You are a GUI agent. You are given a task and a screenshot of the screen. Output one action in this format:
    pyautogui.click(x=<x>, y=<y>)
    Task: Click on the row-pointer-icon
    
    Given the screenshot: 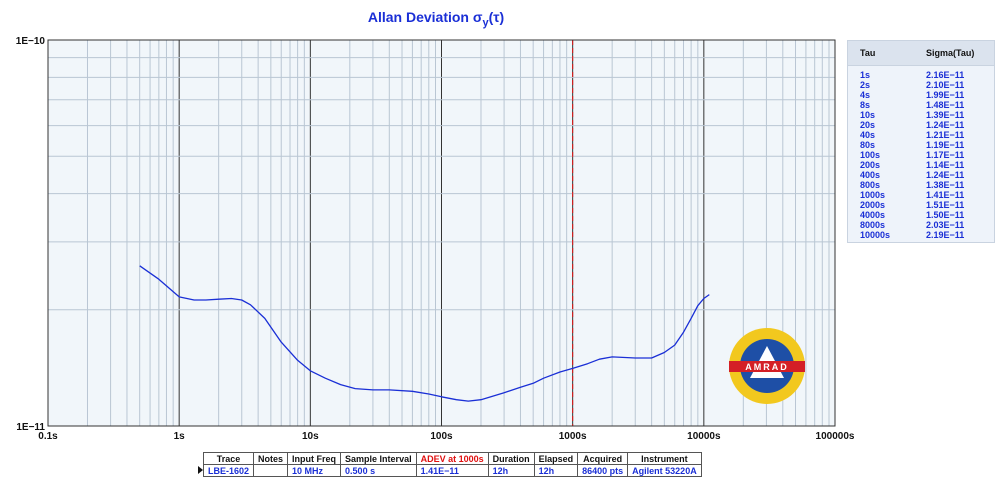 What is the action you would take?
    pyautogui.click(x=200, y=469)
    